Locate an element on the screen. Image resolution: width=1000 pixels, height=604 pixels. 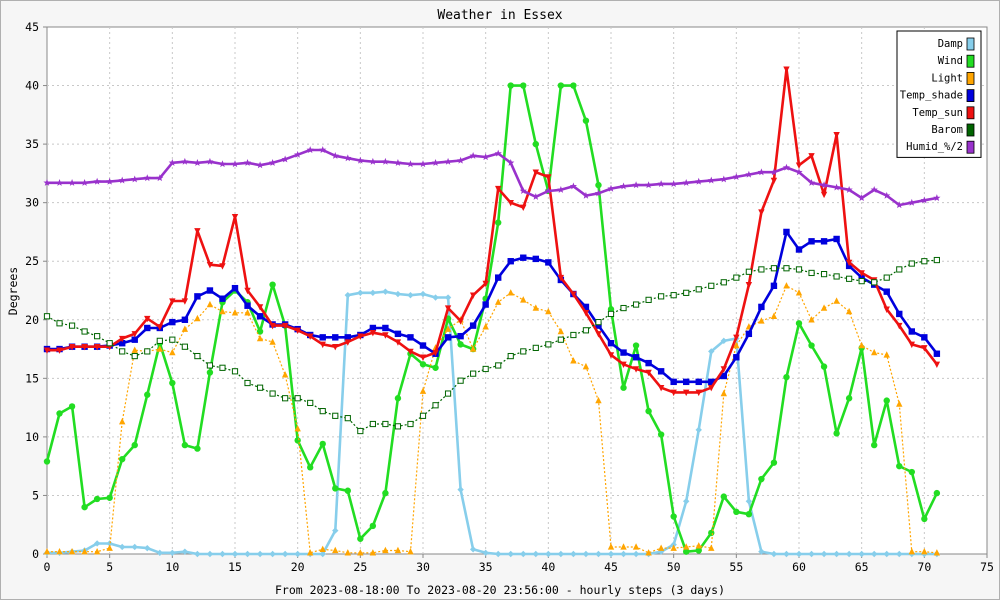
x-tick-label: 25 is located at coordinates (360, 567).